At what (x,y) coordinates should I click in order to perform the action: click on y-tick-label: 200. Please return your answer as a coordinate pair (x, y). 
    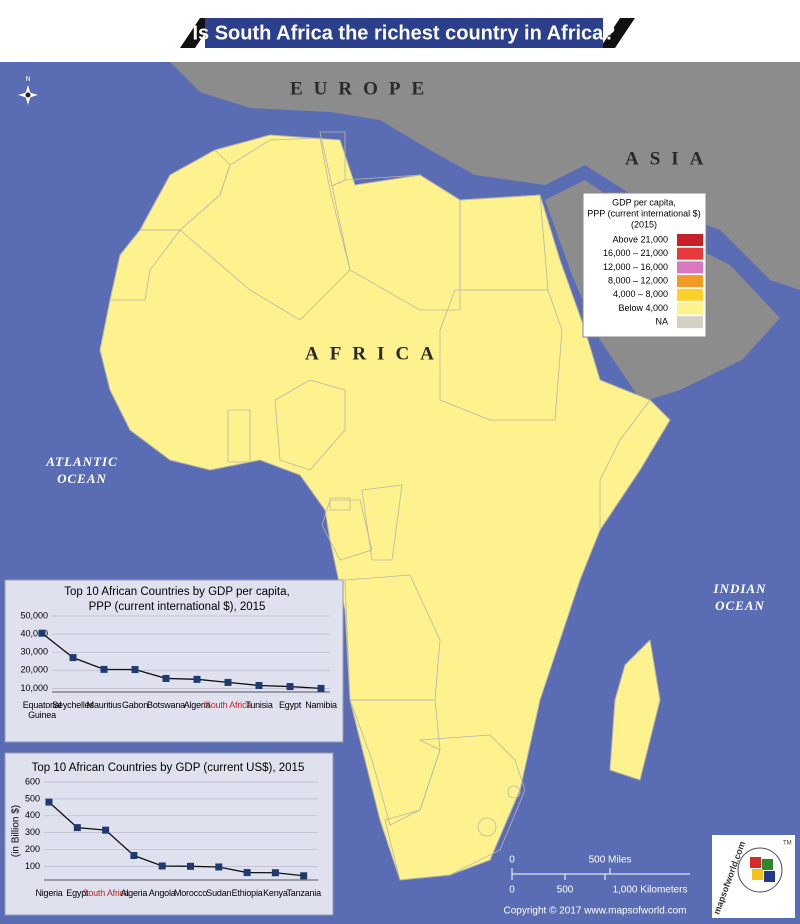
    Looking at the image, I should click on (32, 849).